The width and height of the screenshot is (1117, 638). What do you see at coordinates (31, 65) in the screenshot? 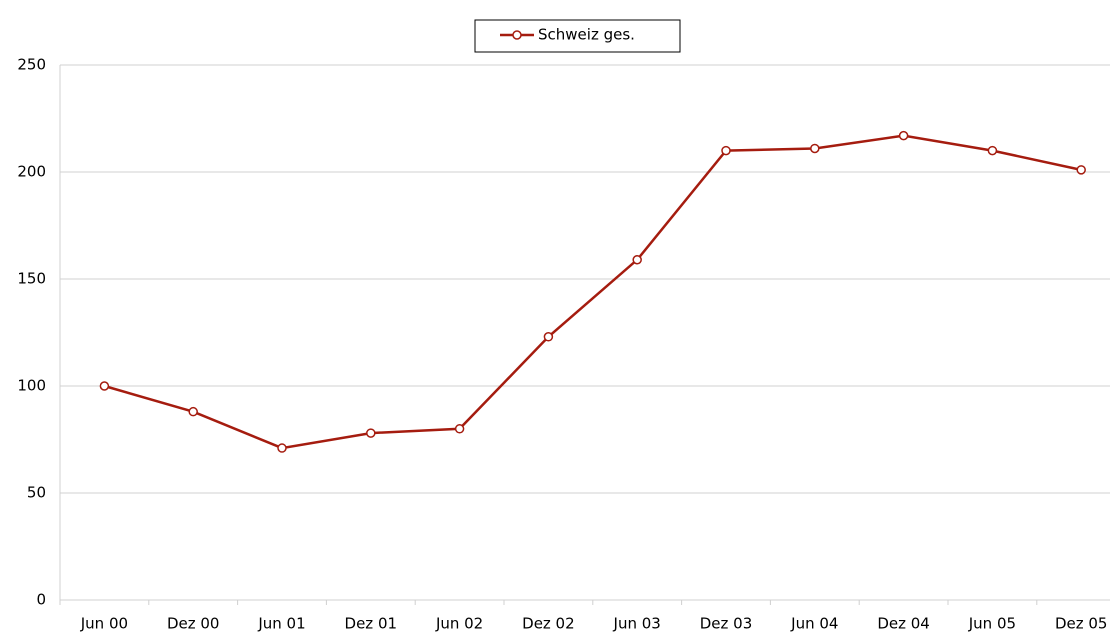
I see `y-tick-label: 250` at bounding box center [31, 65].